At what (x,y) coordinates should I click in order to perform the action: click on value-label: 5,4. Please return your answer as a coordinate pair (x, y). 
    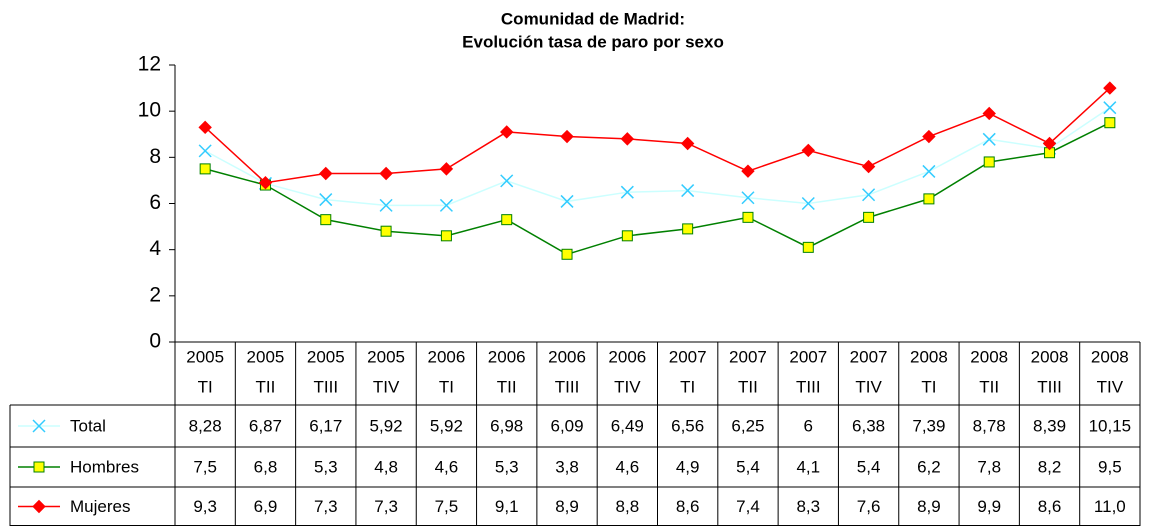
    Looking at the image, I should click on (869, 466).